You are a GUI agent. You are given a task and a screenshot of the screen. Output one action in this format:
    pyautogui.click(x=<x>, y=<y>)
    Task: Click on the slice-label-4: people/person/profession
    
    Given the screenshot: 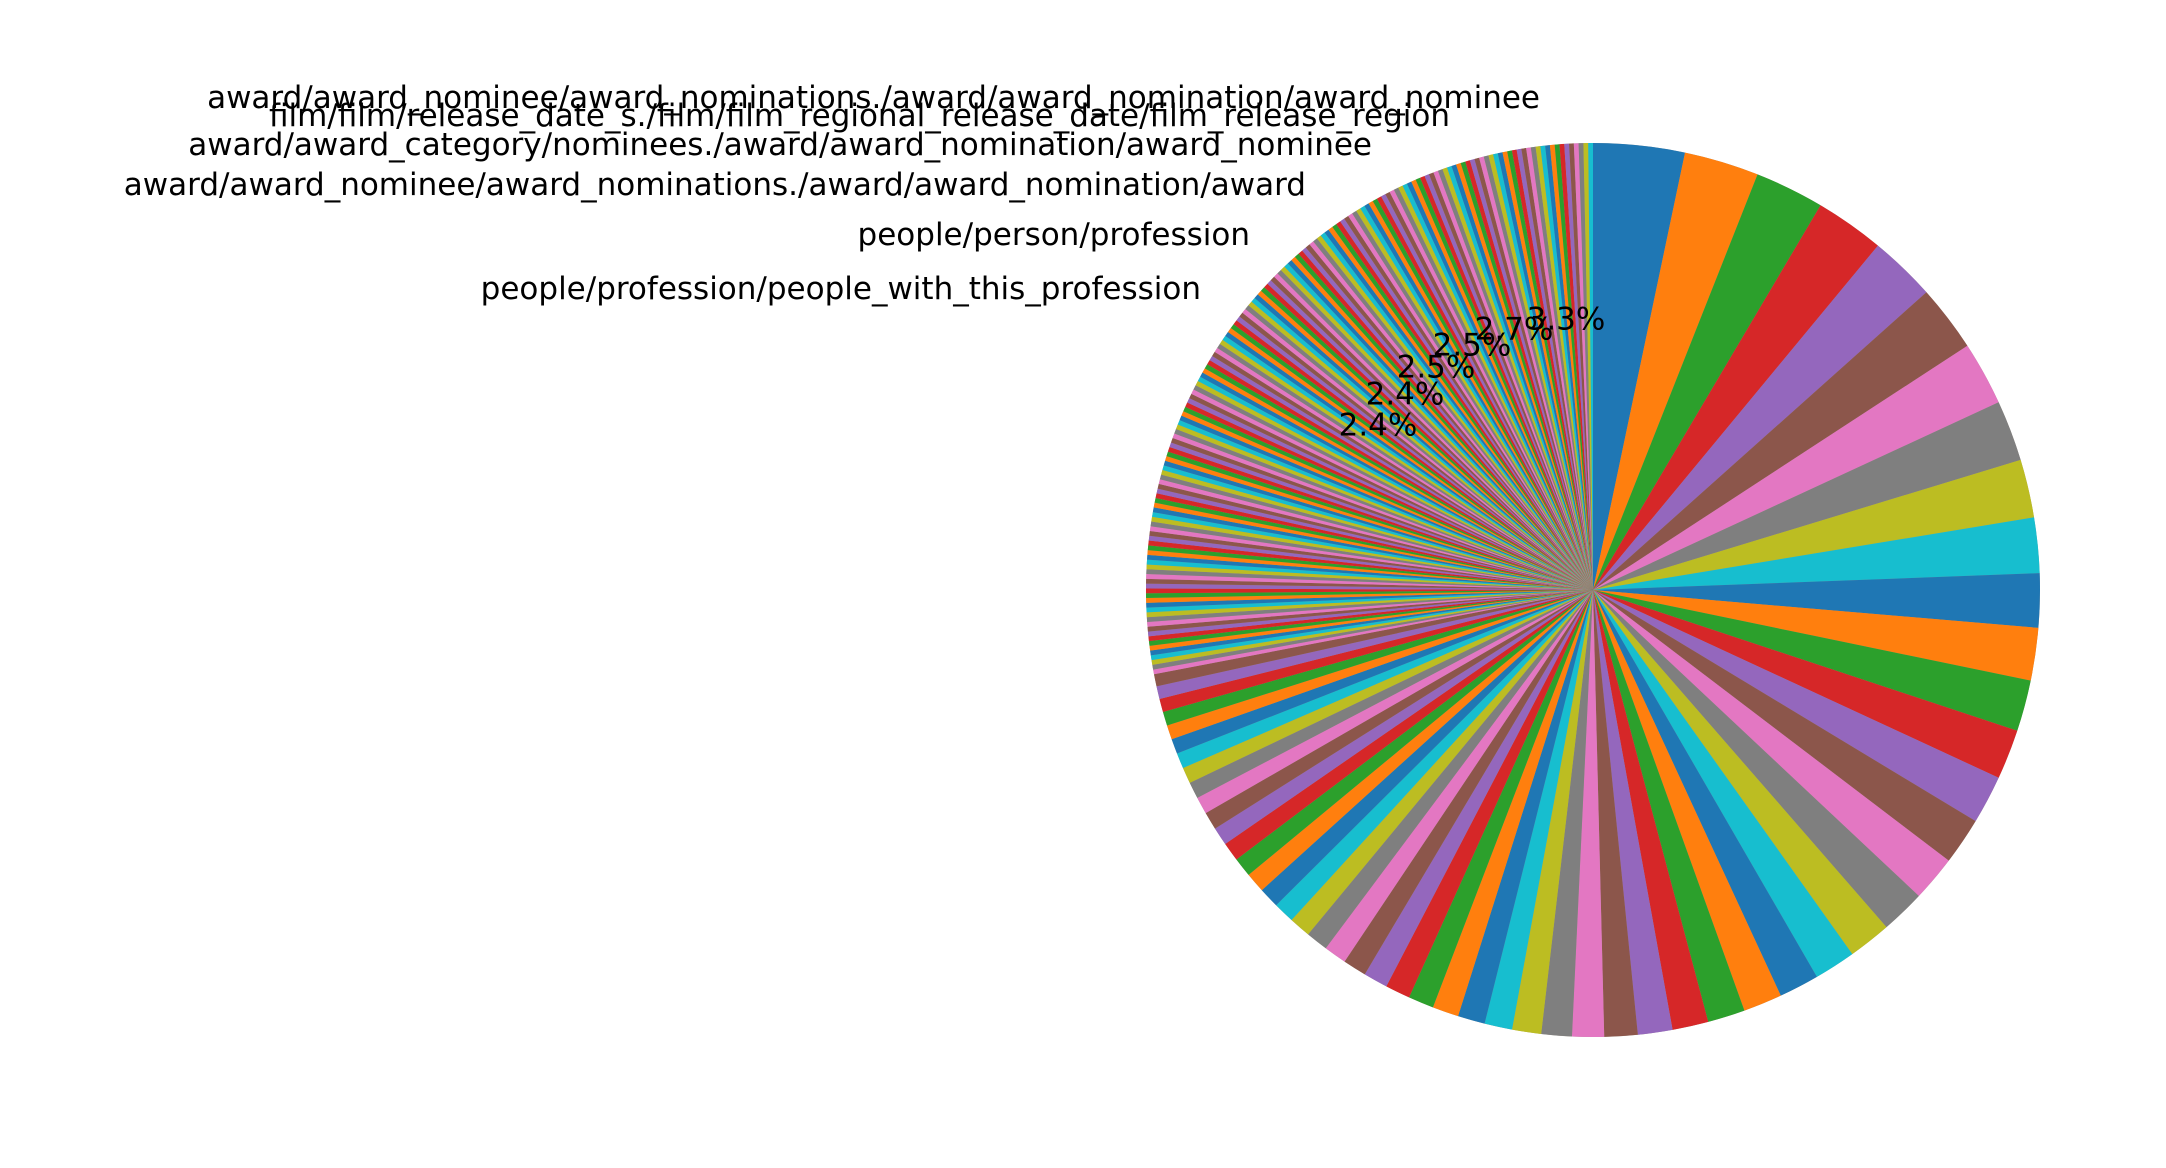 What is the action you would take?
    pyautogui.click(x=1054, y=235)
    